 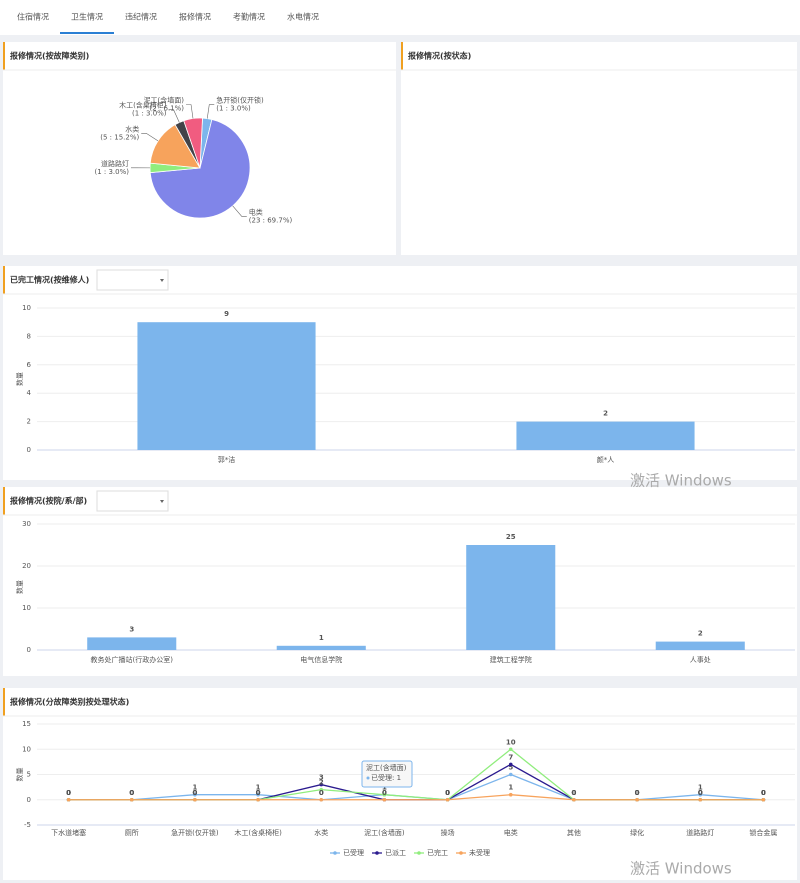 I want to click on x-tick-label: 其他, so click(x=574, y=832).